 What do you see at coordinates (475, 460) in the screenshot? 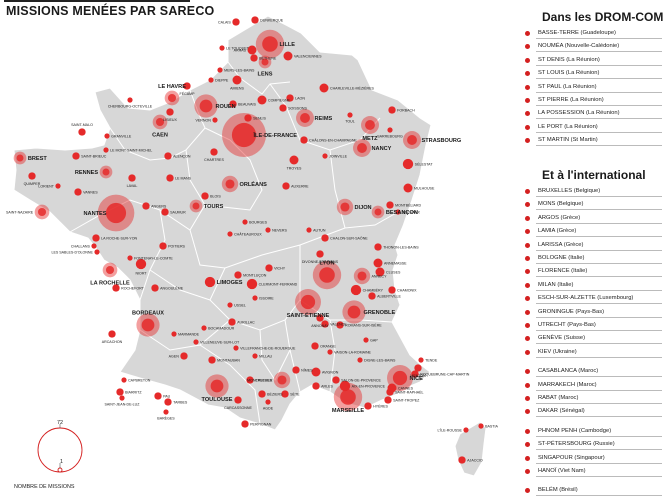
I see `city-label-ajaccio: AJACCIO` at bounding box center [475, 460].